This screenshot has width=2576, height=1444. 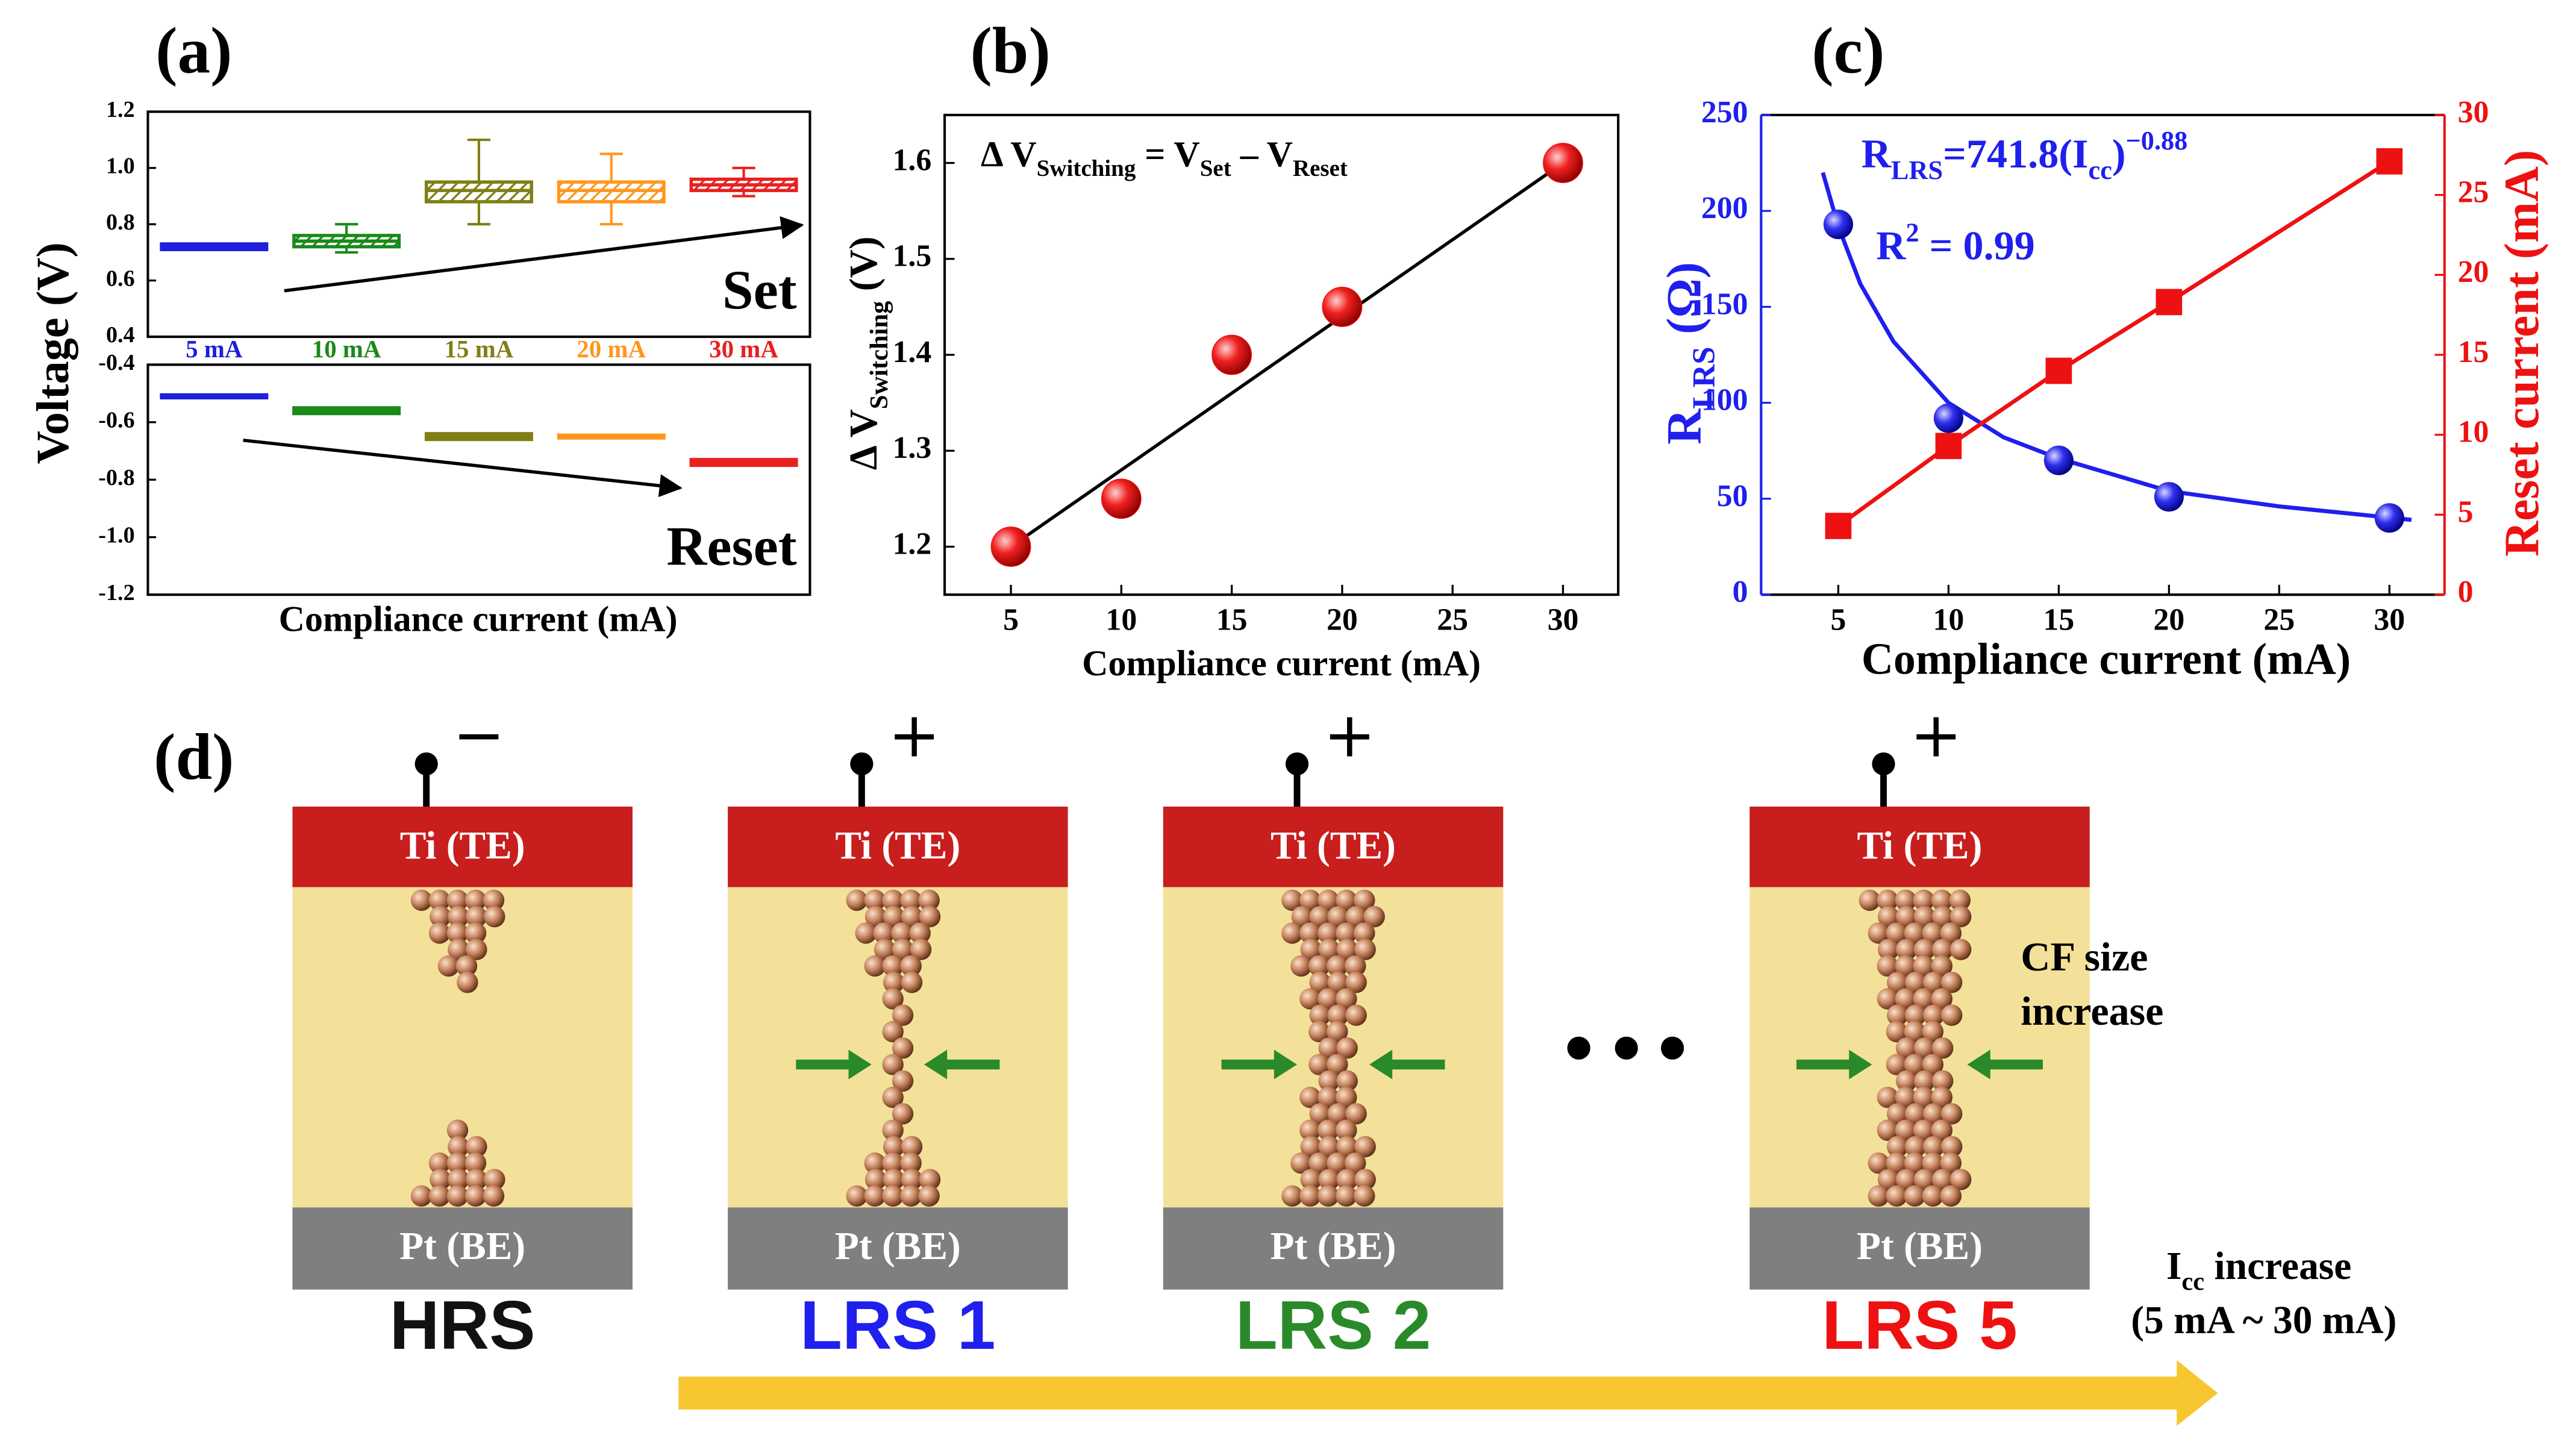 I want to click on y2-tick-label: 25, so click(x=2474, y=192).